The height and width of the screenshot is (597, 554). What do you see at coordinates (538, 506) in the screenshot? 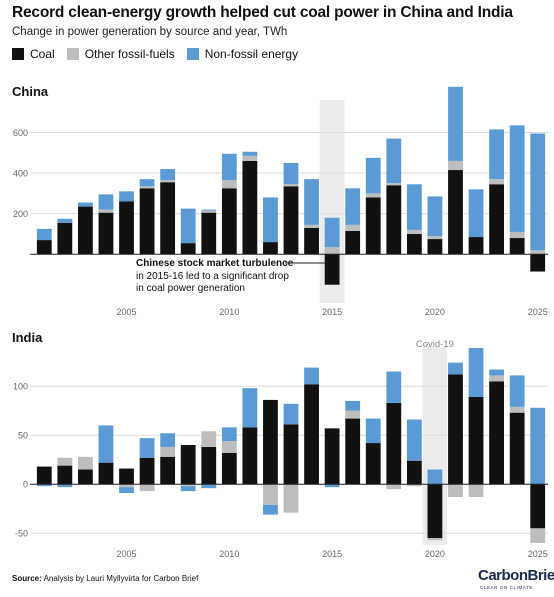
I see `india-bar-coal-2025` at bounding box center [538, 506].